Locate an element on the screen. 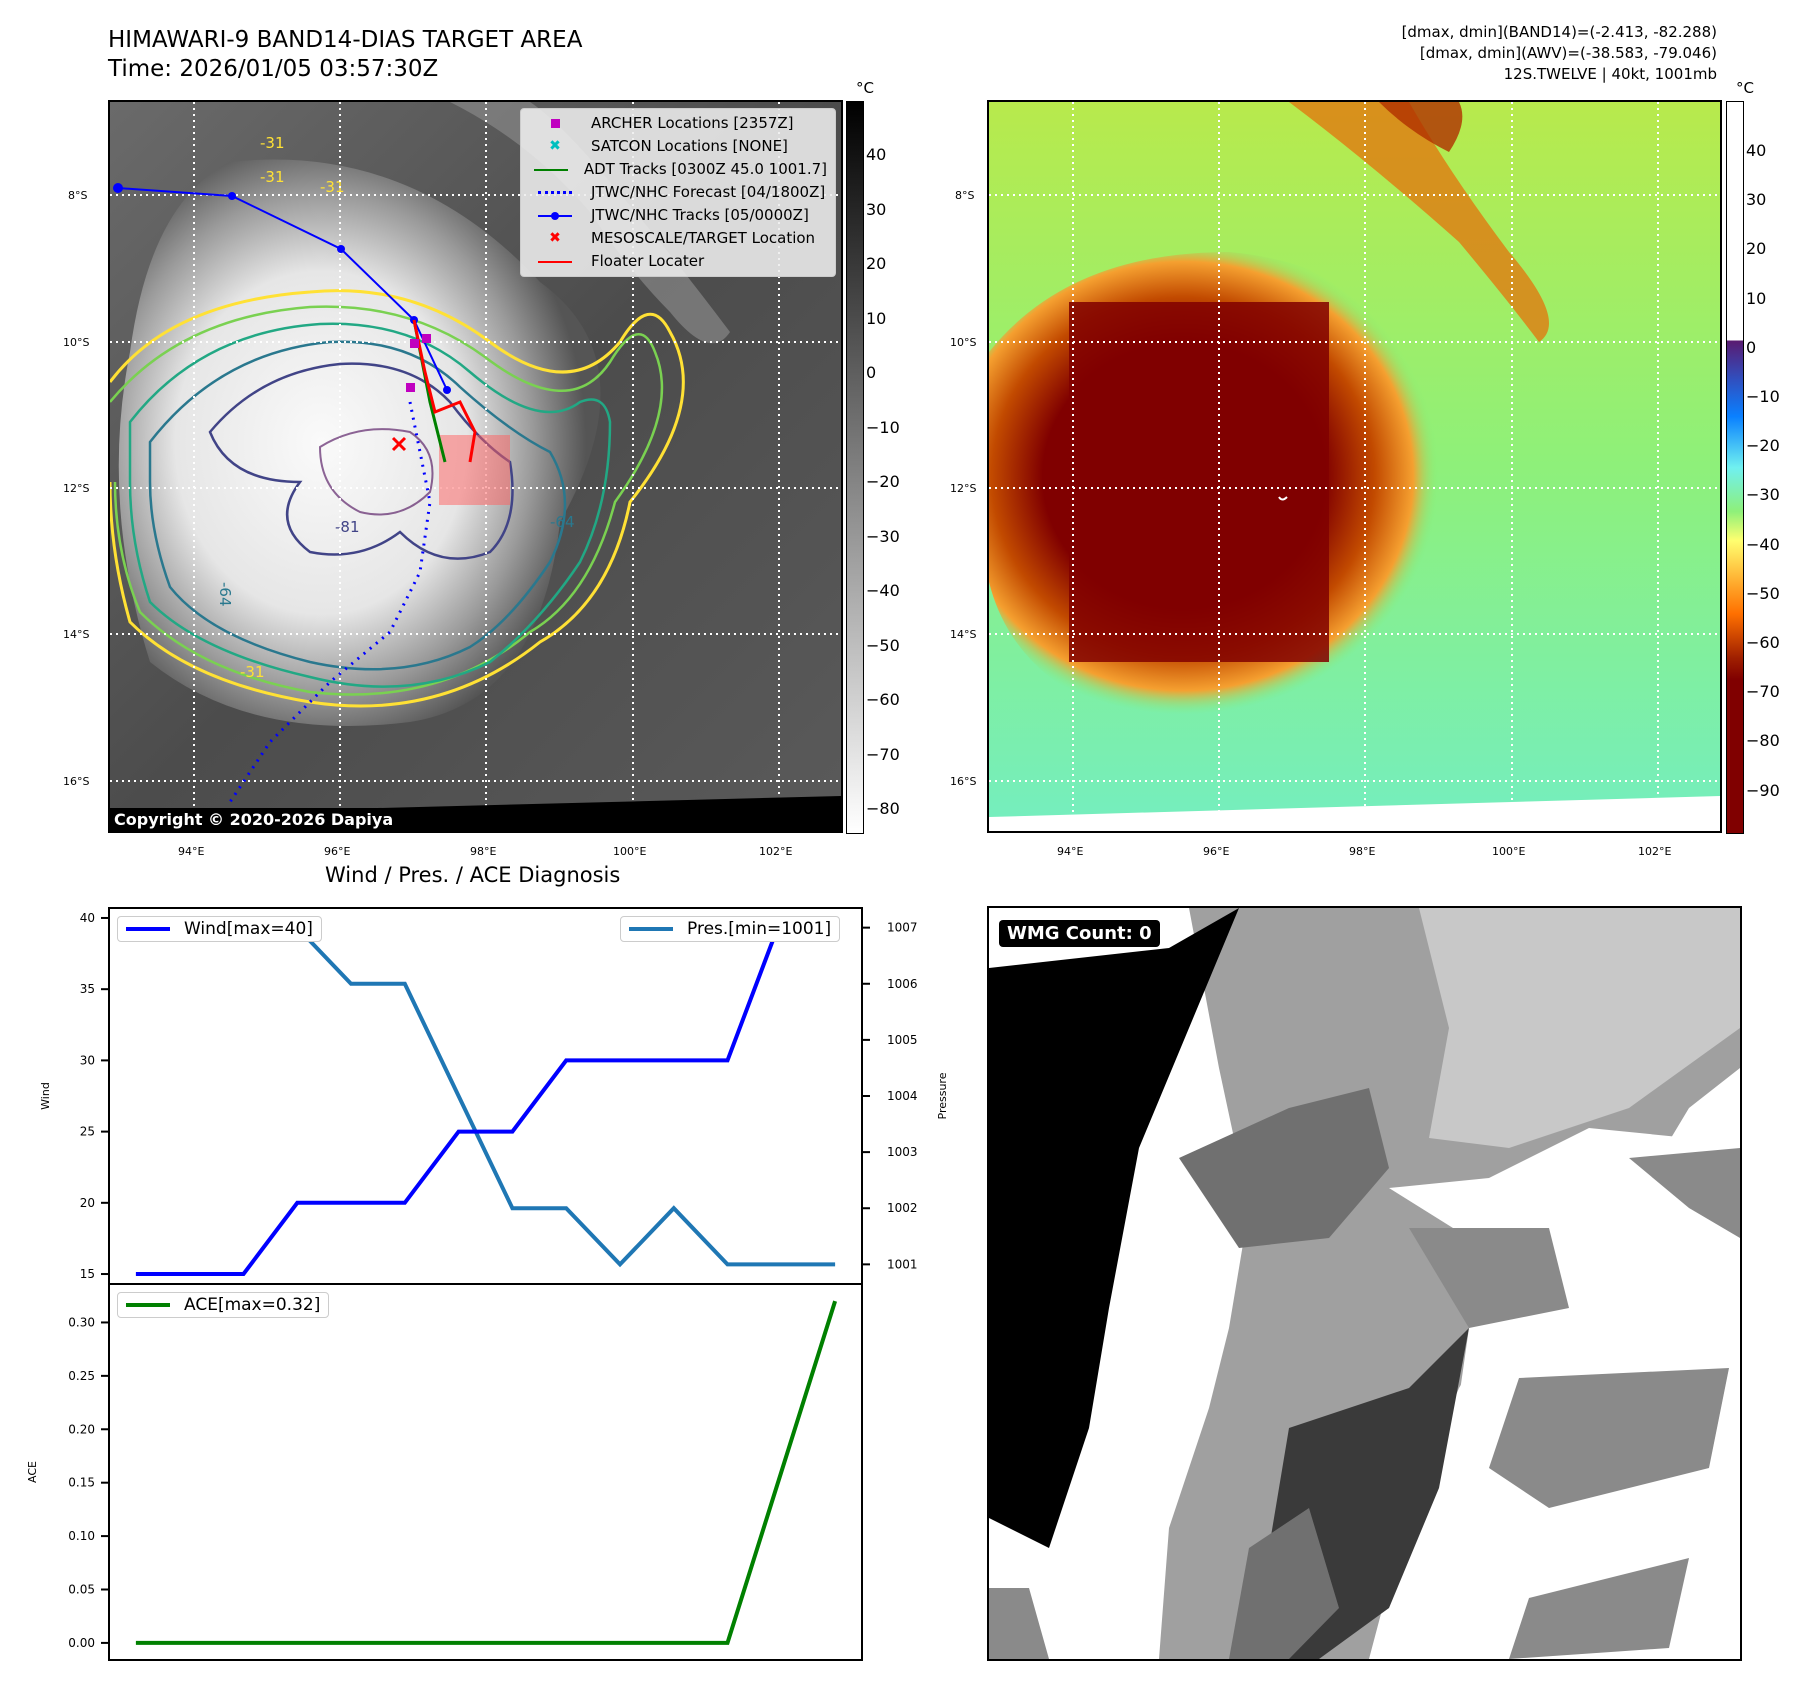  ace-tick-label: 0.05 is located at coordinates (81, 1590).